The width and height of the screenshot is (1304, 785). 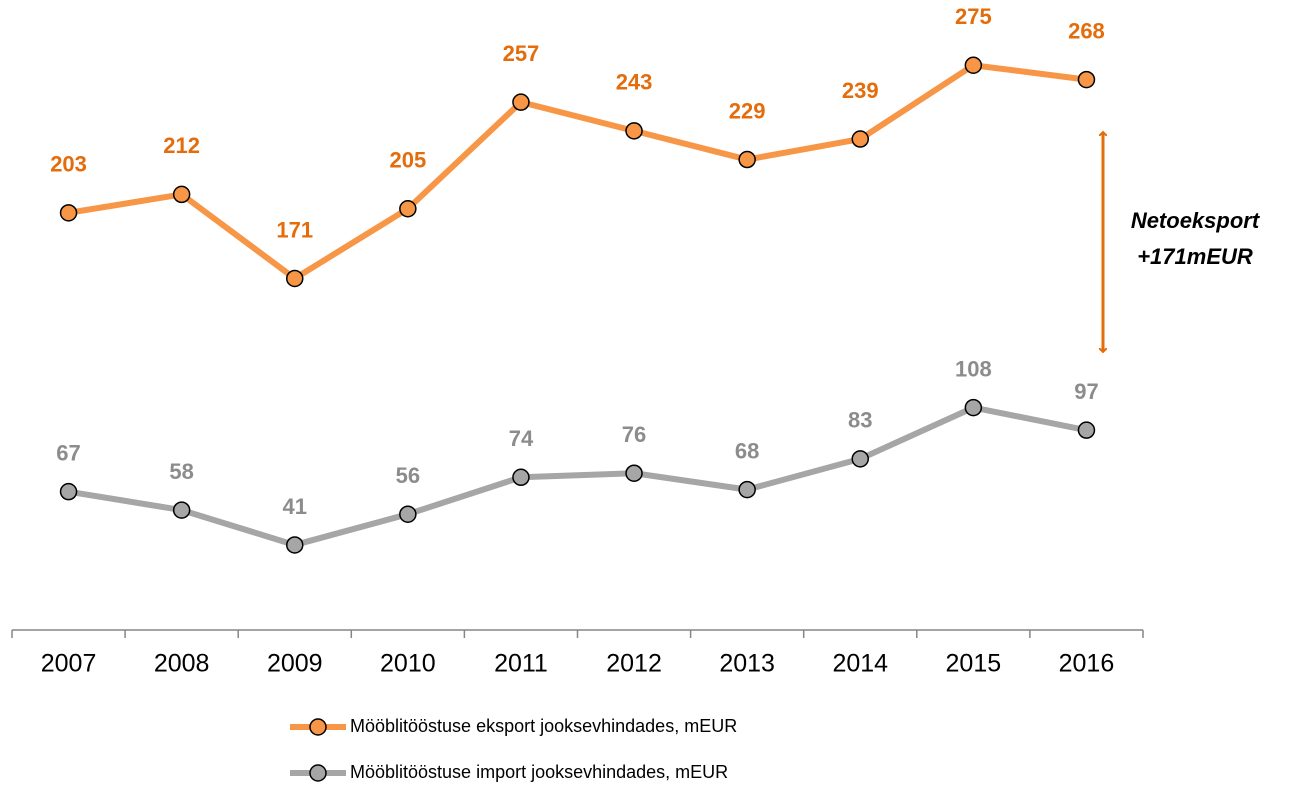 I want to click on data-label: 97, so click(x=1086, y=391).